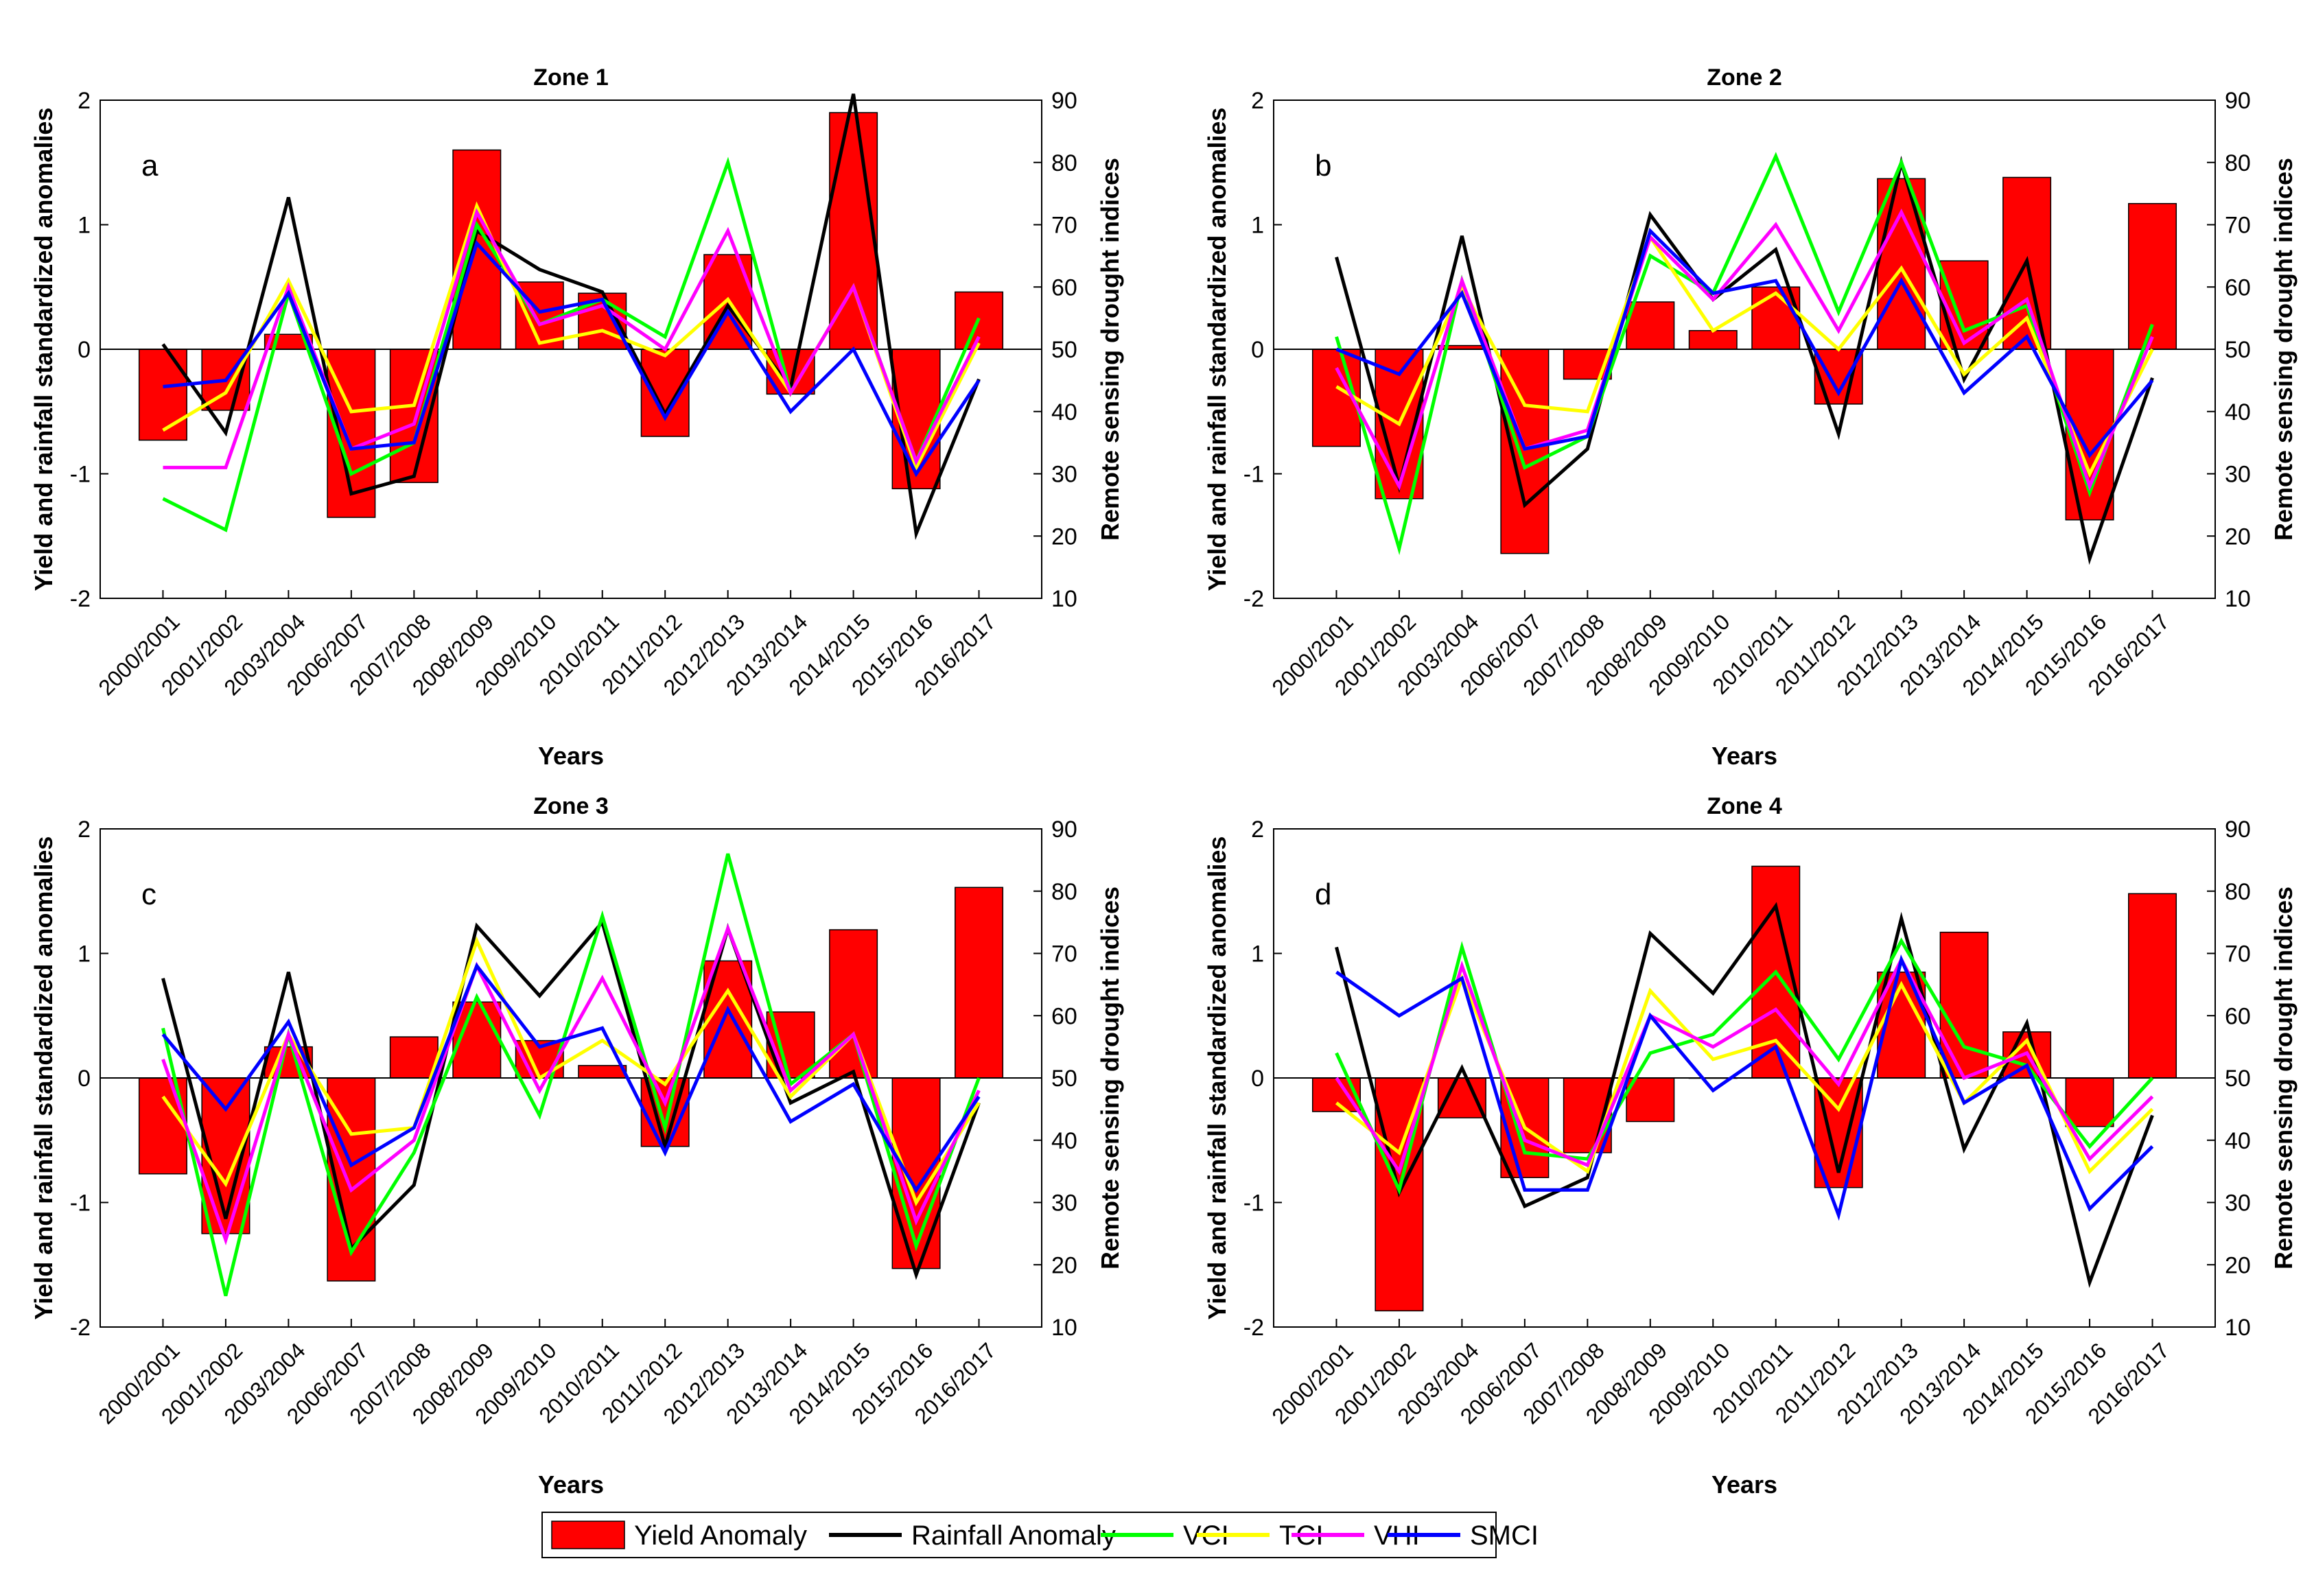  I want to click on legend-item: Yield Anomaly, so click(679, 1536).